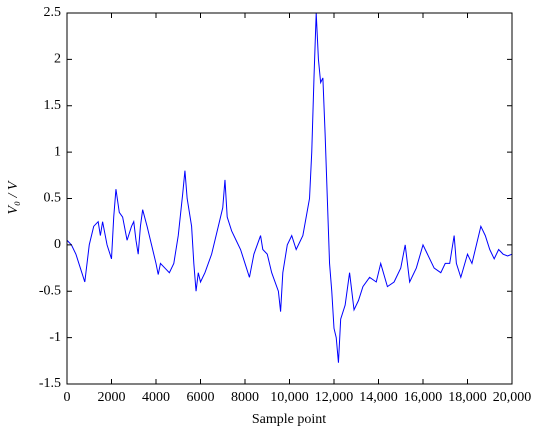  Describe the element at coordinates (57, 59) in the screenshot. I see `y-tick-label: 2` at that location.